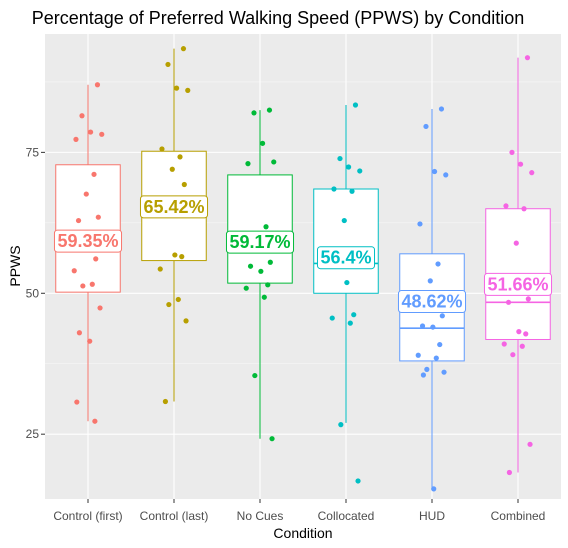 This screenshot has width=568, height=548. Describe the element at coordinates (260, 516) in the screenshot. I see `x-tick-label: No Cues` at that location.